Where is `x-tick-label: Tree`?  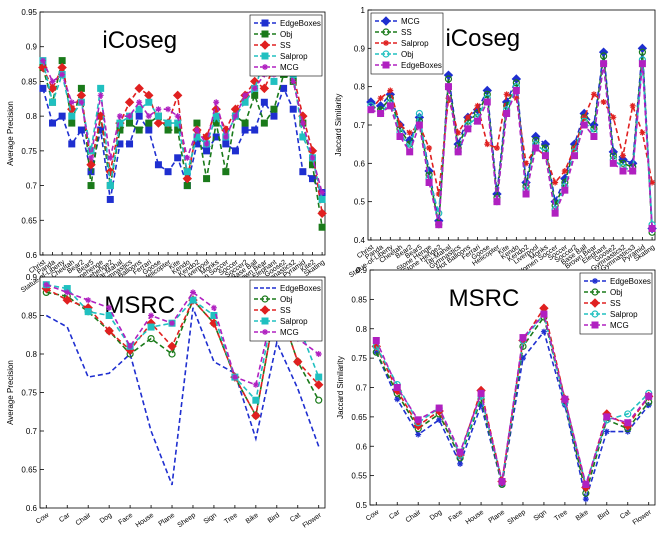
x-tick-label: Tree is located at coordinates (231, 519).